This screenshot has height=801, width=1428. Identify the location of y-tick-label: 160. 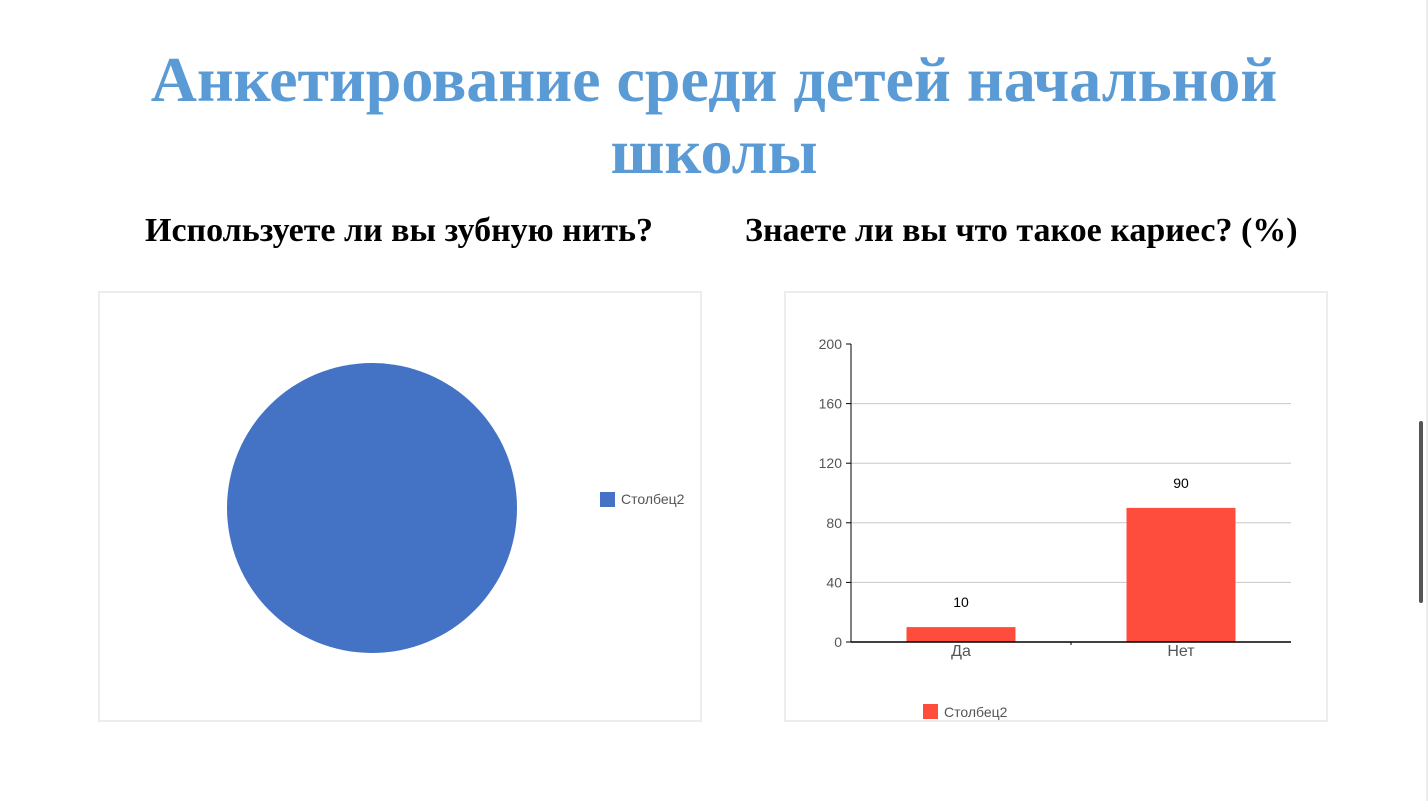
(831, 404).